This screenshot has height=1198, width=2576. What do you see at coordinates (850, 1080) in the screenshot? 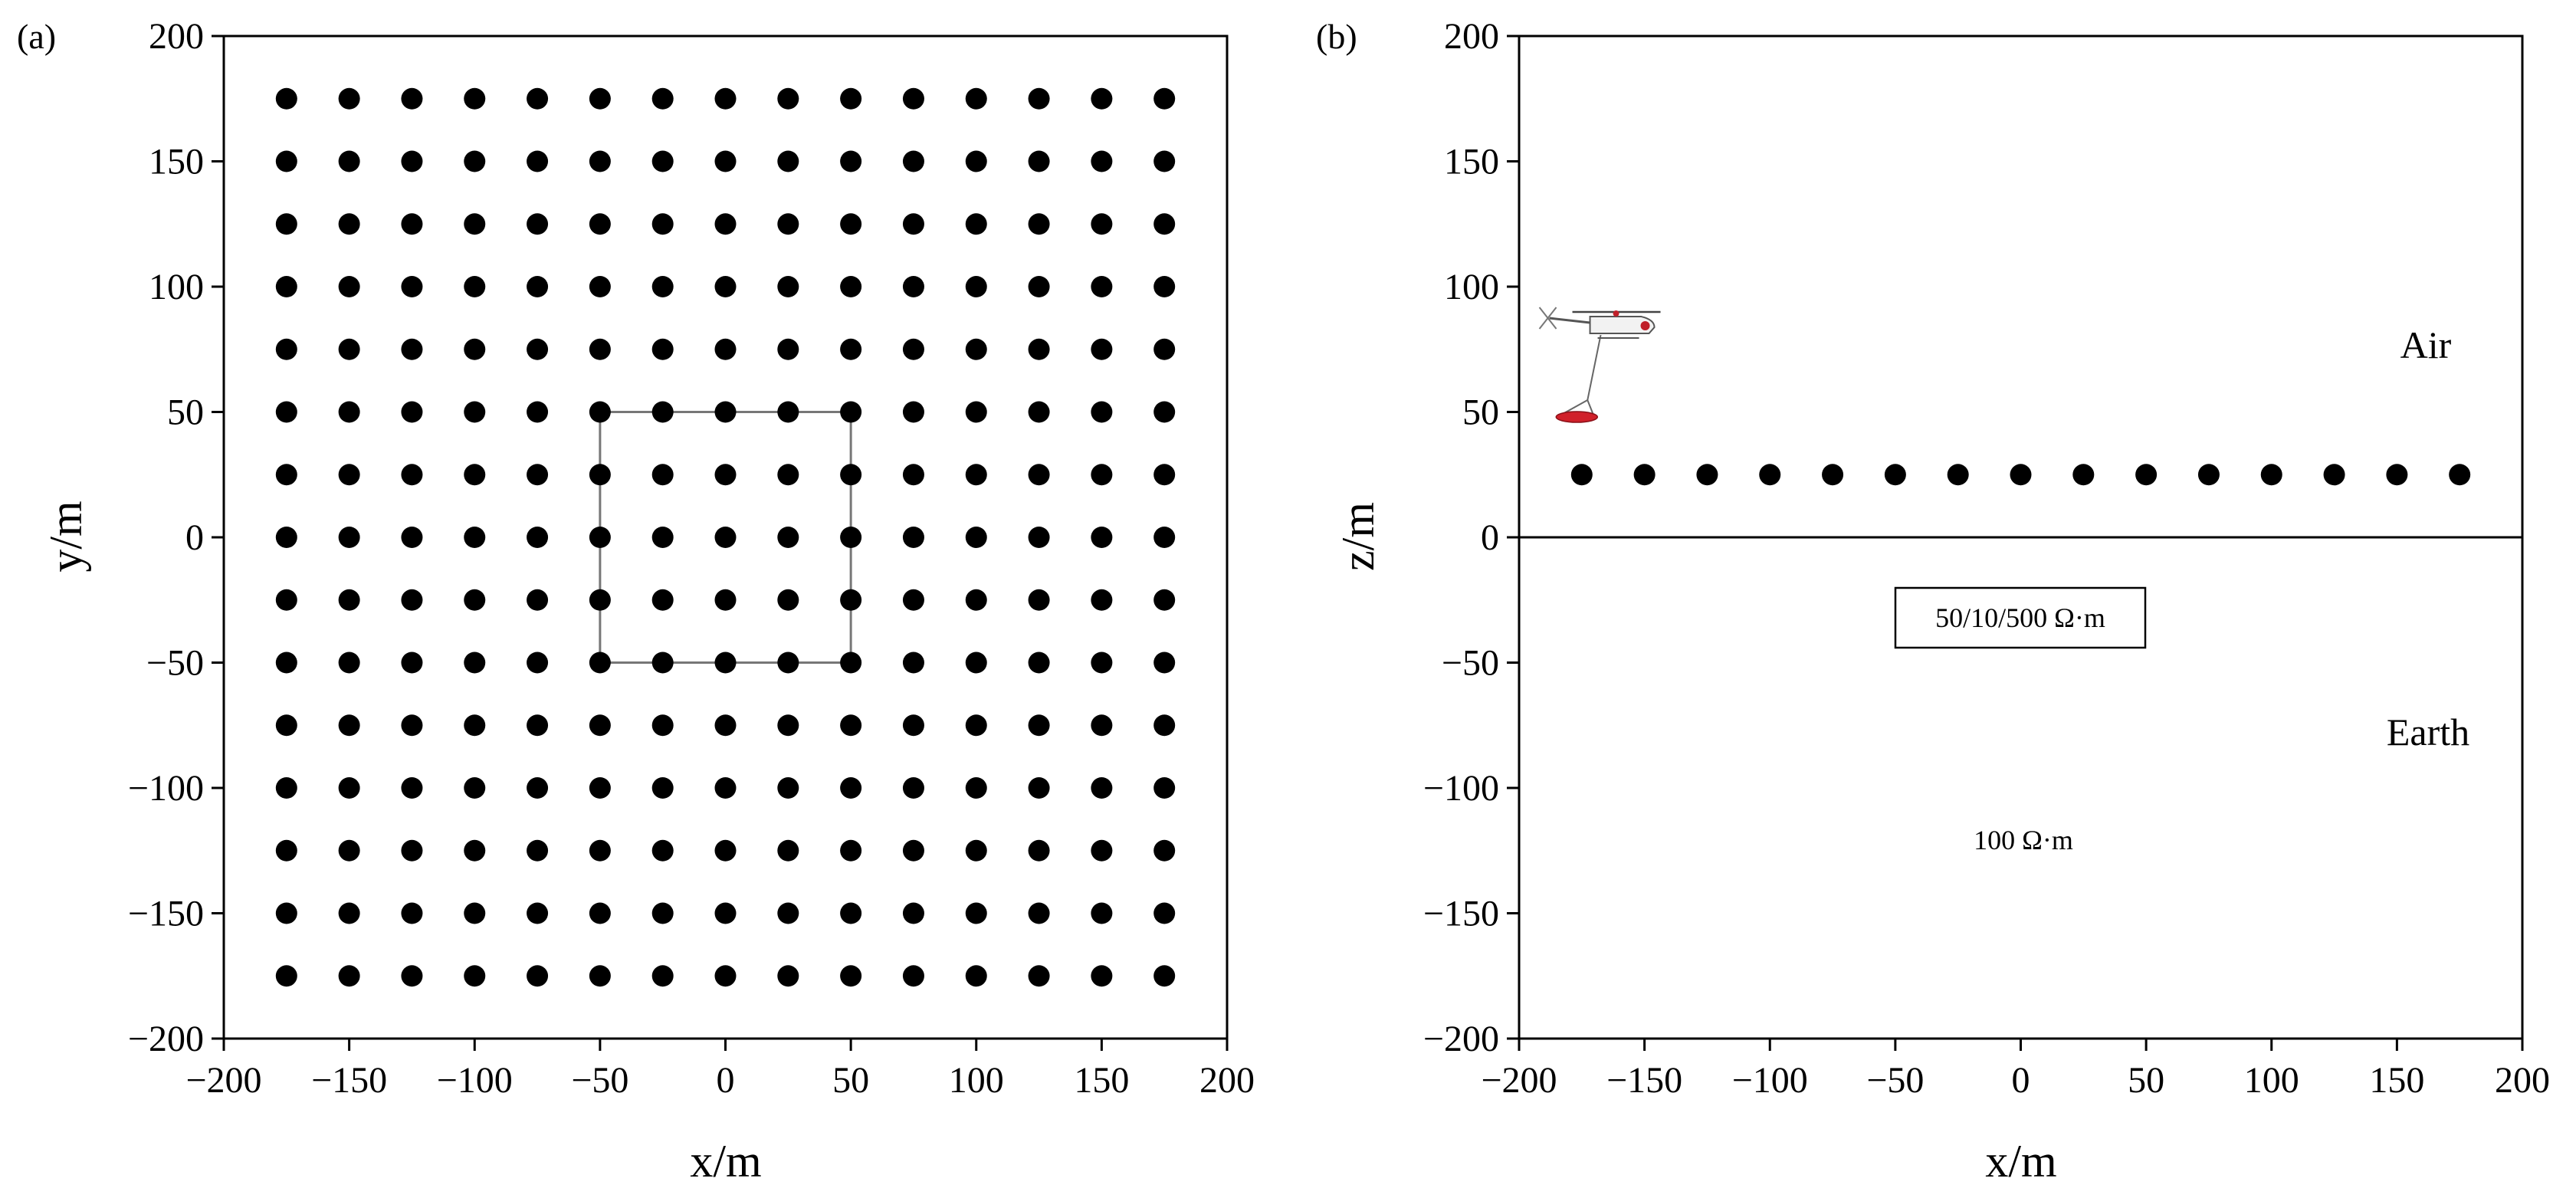
I see `x-tick-label: 50` at bounding box center [850, 1080].